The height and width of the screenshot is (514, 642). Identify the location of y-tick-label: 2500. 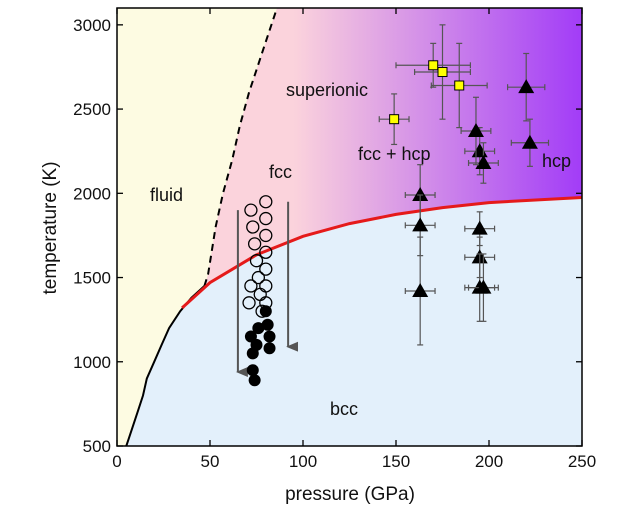
(92, 109).